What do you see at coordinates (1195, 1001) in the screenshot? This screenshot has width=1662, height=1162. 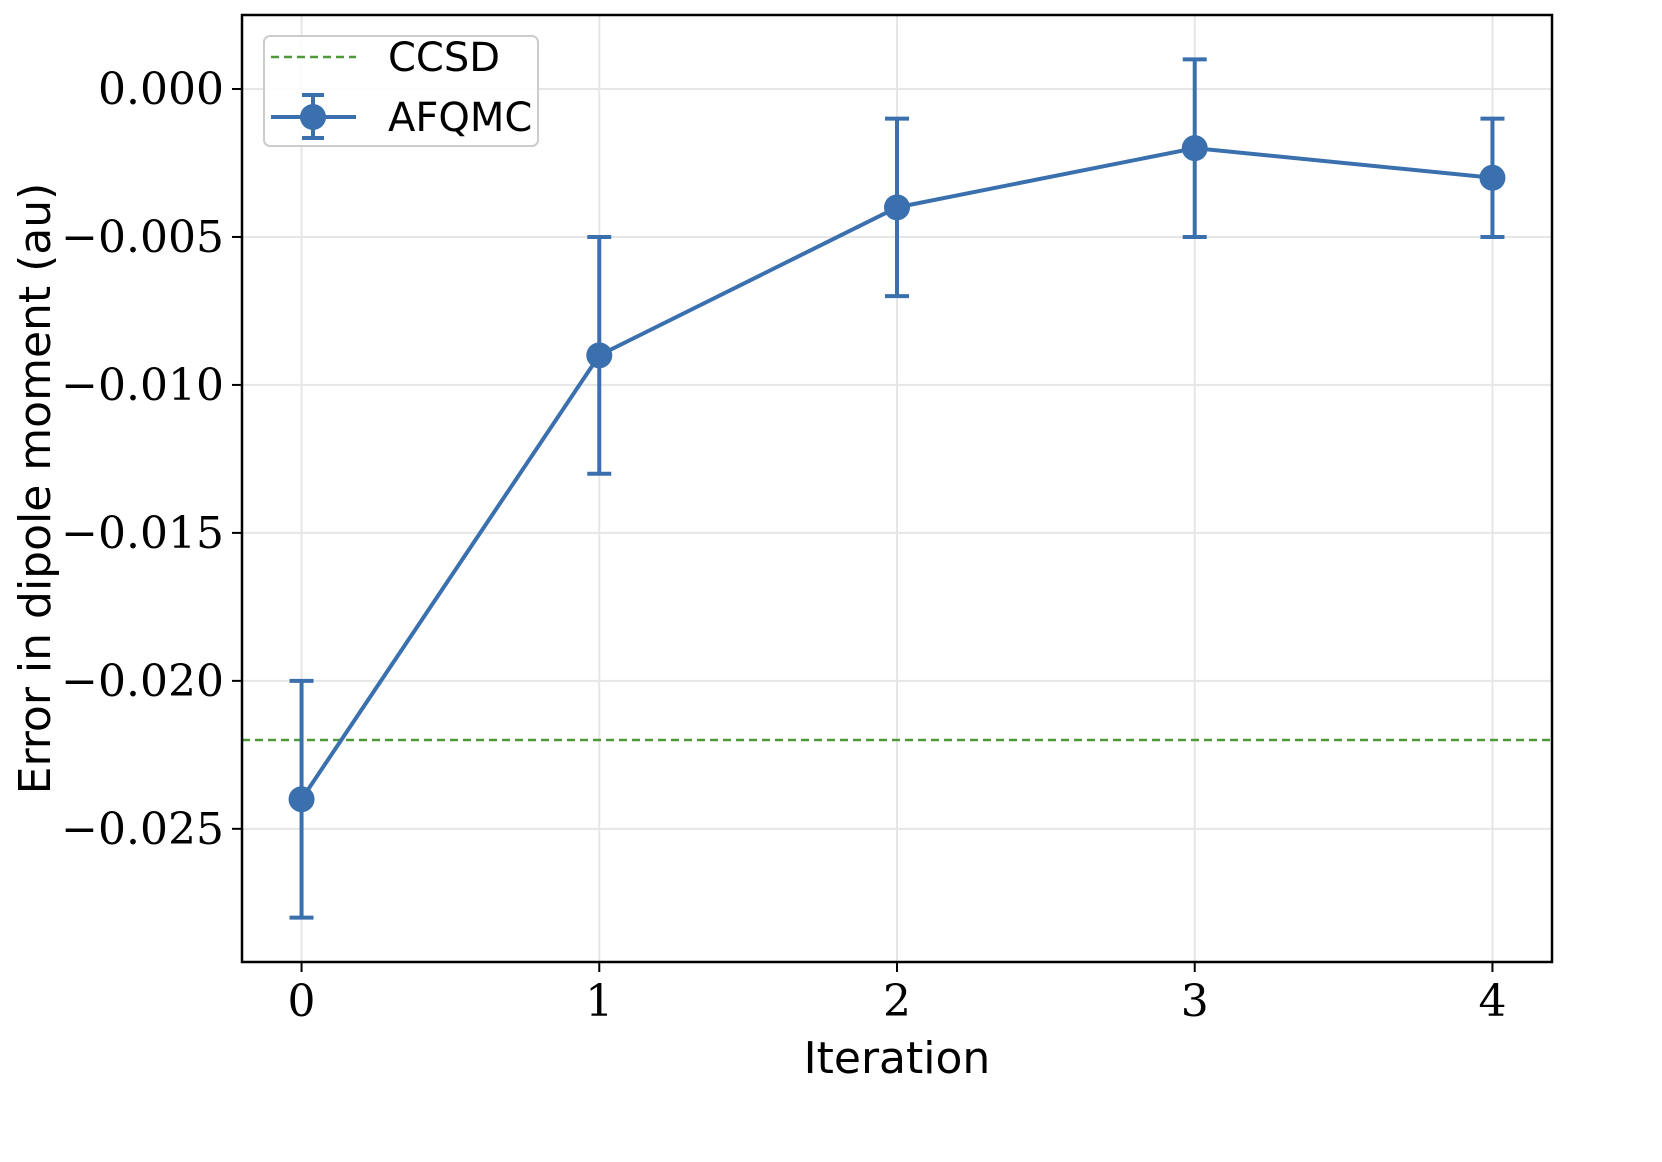 I see `x-tick-label: 3` at bounding box center [1195, 1001].